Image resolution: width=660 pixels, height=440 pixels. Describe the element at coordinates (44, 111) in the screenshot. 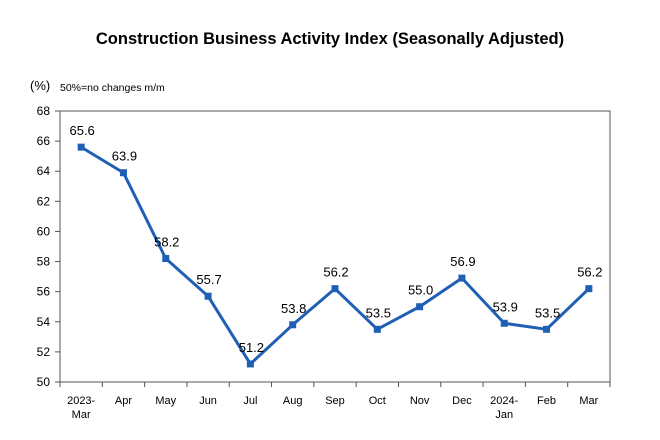

I see `y-tick-label: 68` at that location.